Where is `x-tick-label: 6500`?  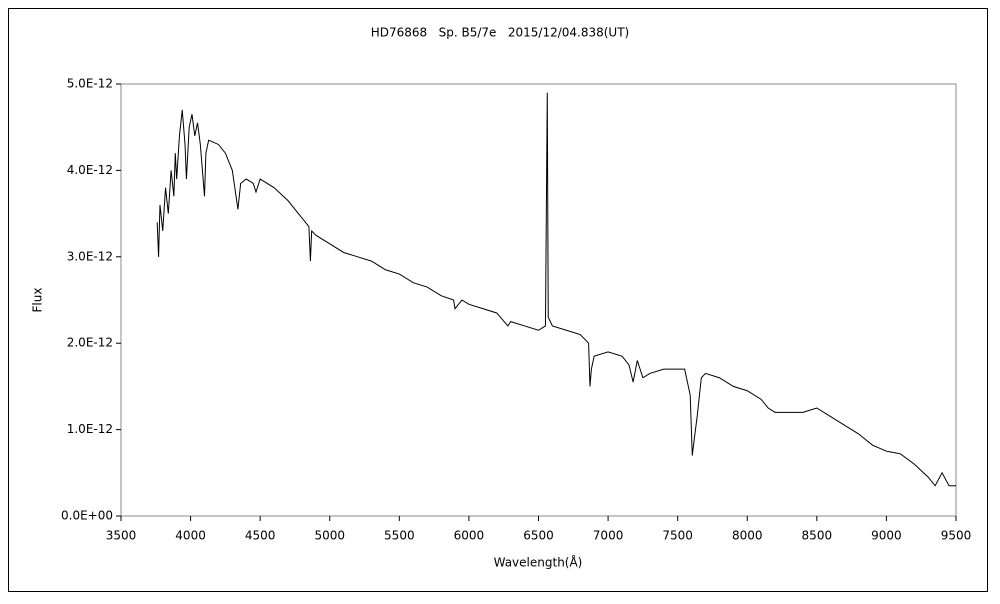 x-tick-label: 6500 is located at coordinates (538, 536).